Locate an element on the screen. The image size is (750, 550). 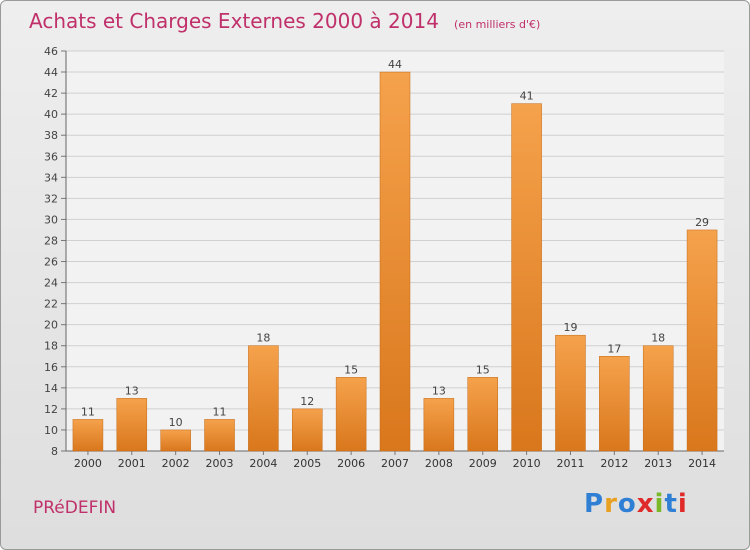
x-tick-label: 2013 is located at coordinates (658, 463).